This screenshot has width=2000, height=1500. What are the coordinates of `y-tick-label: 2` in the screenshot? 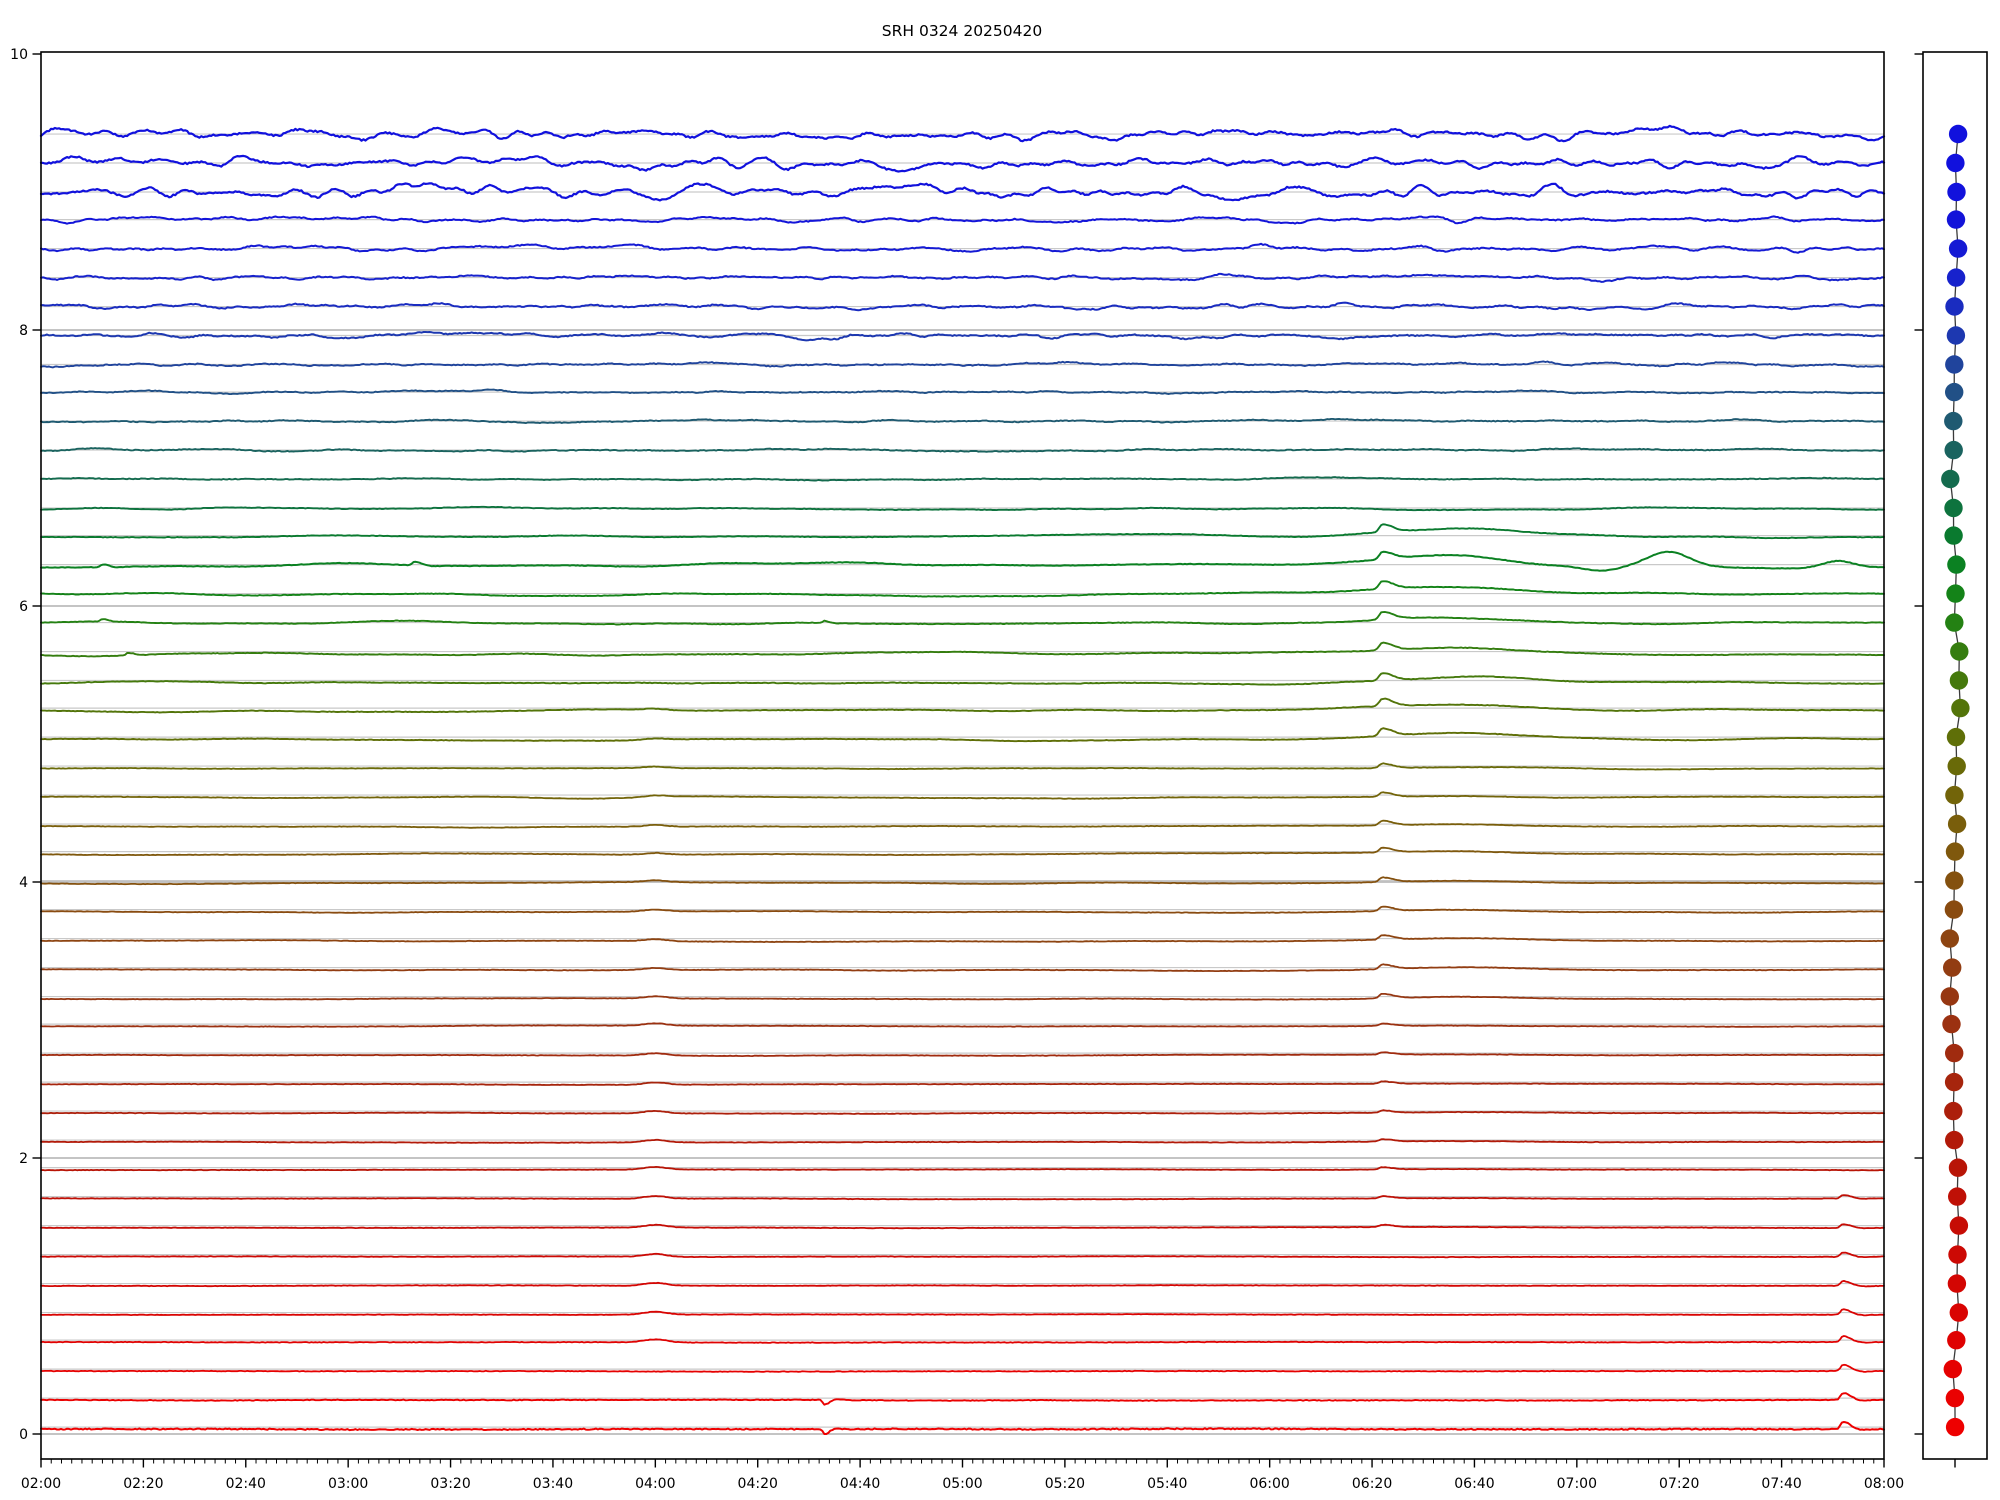 It's located at (23, 1159).